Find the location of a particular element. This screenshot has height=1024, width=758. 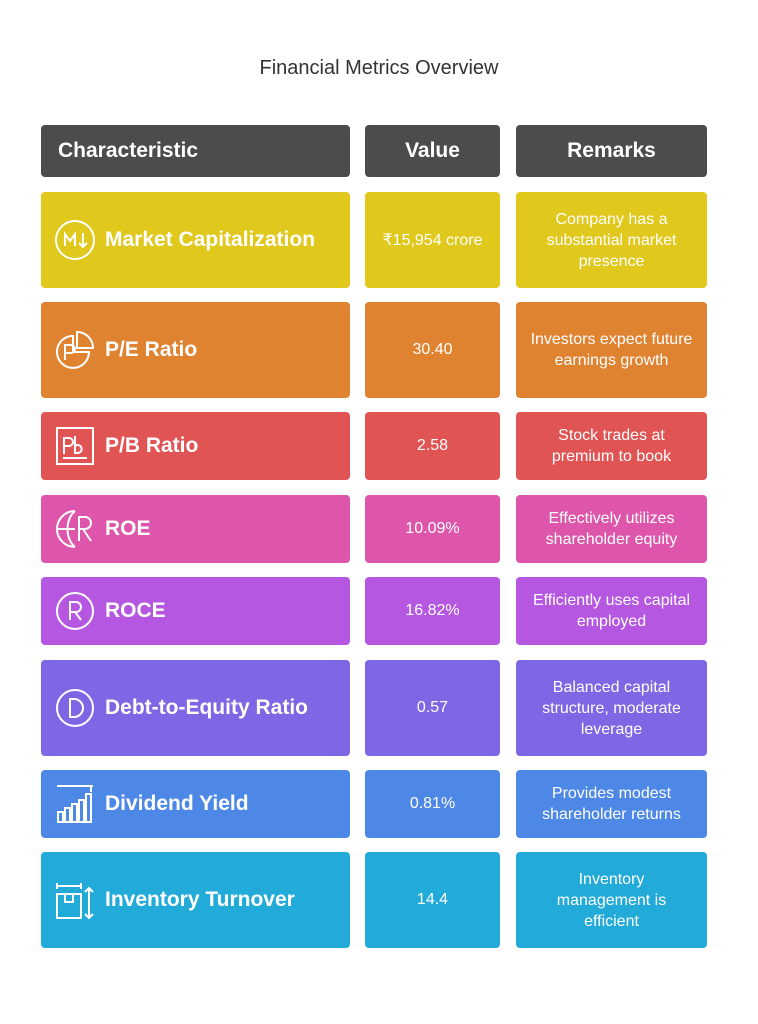

row-label: P/B Ratio is located at coordinates (152, 445).